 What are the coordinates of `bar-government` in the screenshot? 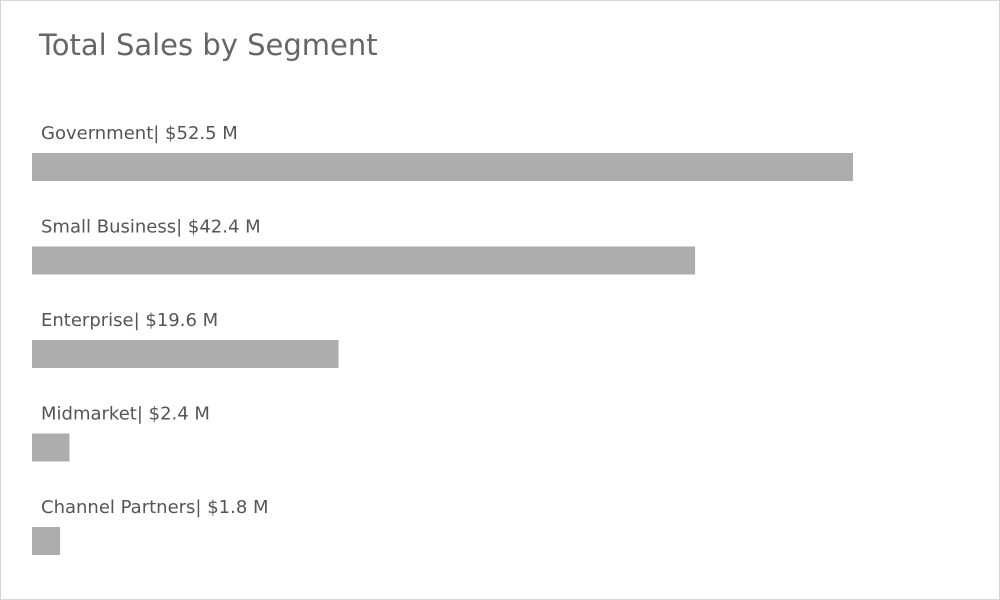 It's located at (442, 167).